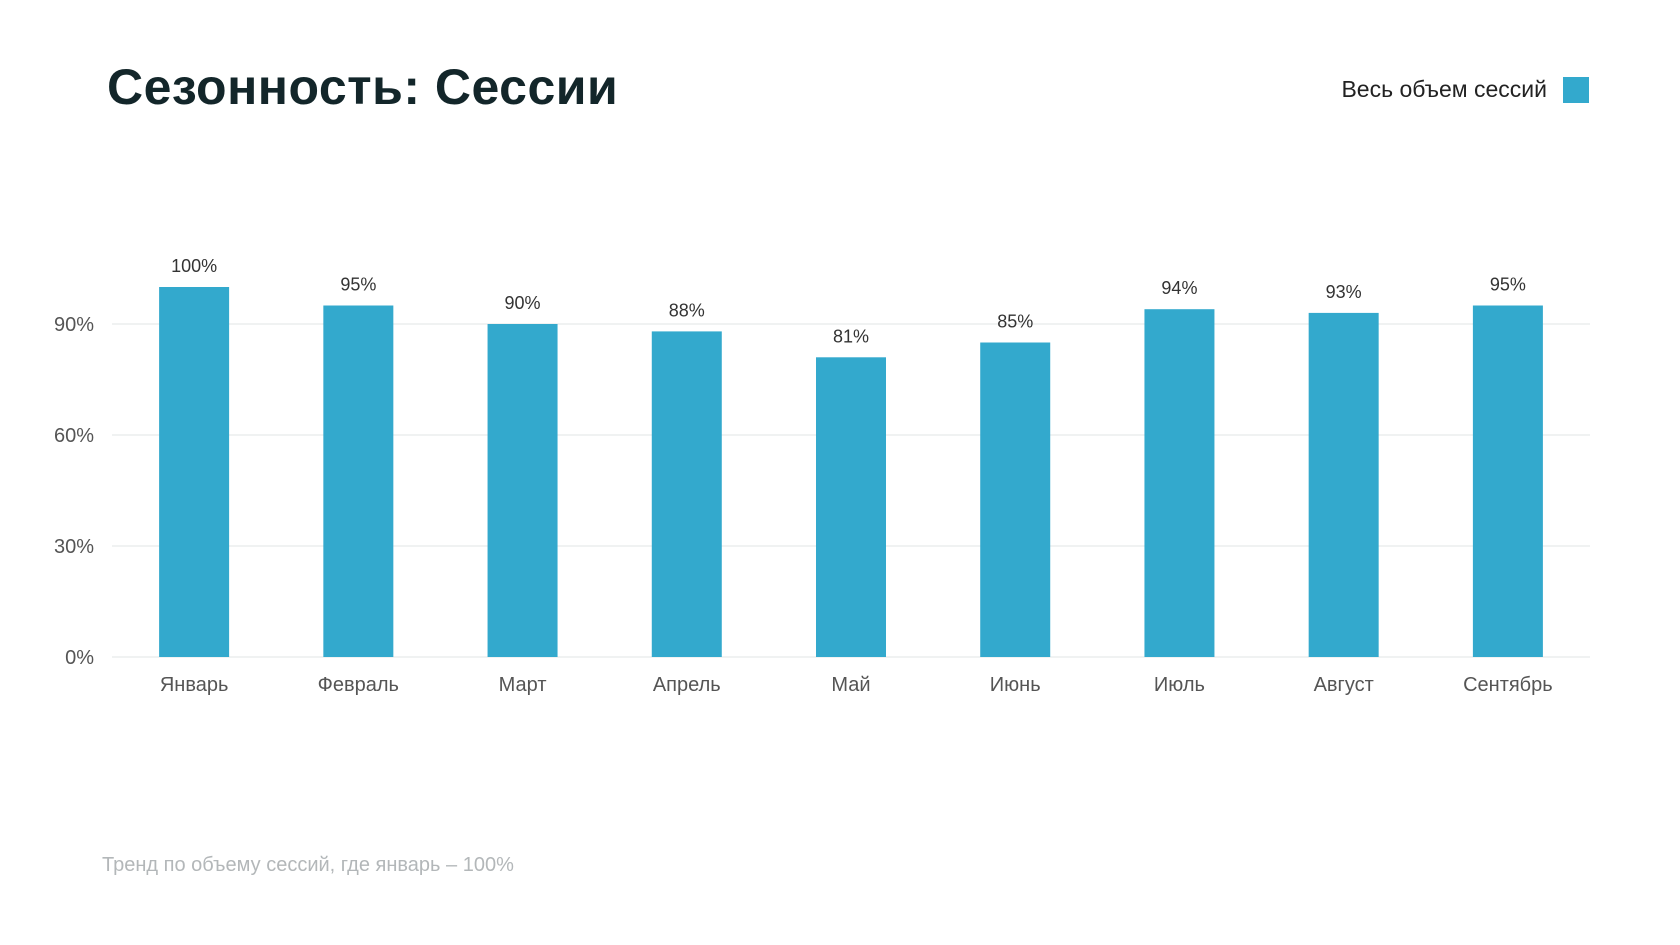 This screenshot has height=945, width=1680. I want to click on bar-value-label: 88%, so click(687, 310).